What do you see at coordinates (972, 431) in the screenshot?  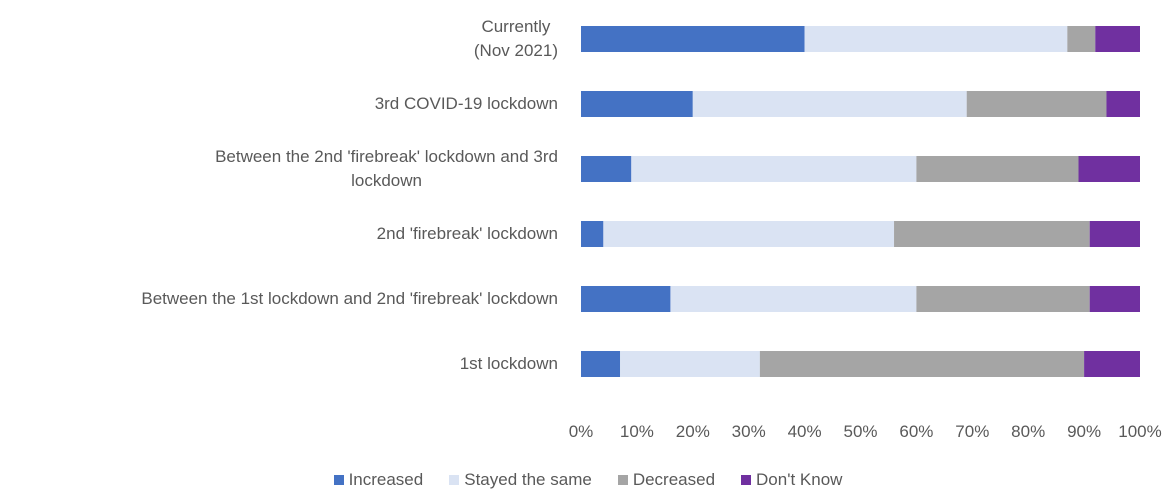 I see `x-tick-label: 70%` at bounding box center [972, 431].